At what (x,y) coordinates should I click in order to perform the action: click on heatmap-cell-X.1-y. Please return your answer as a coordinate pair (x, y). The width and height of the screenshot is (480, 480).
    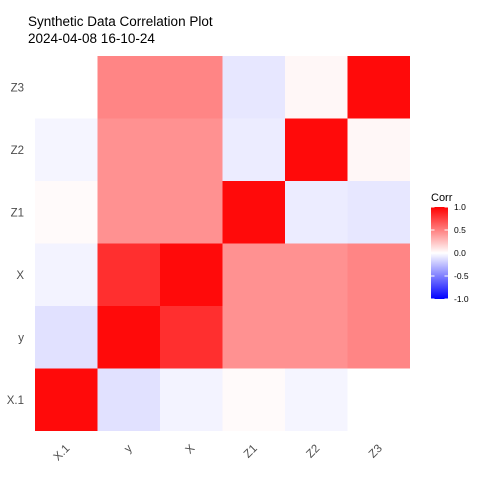
    Looking at the image, I should click on (128, 399).